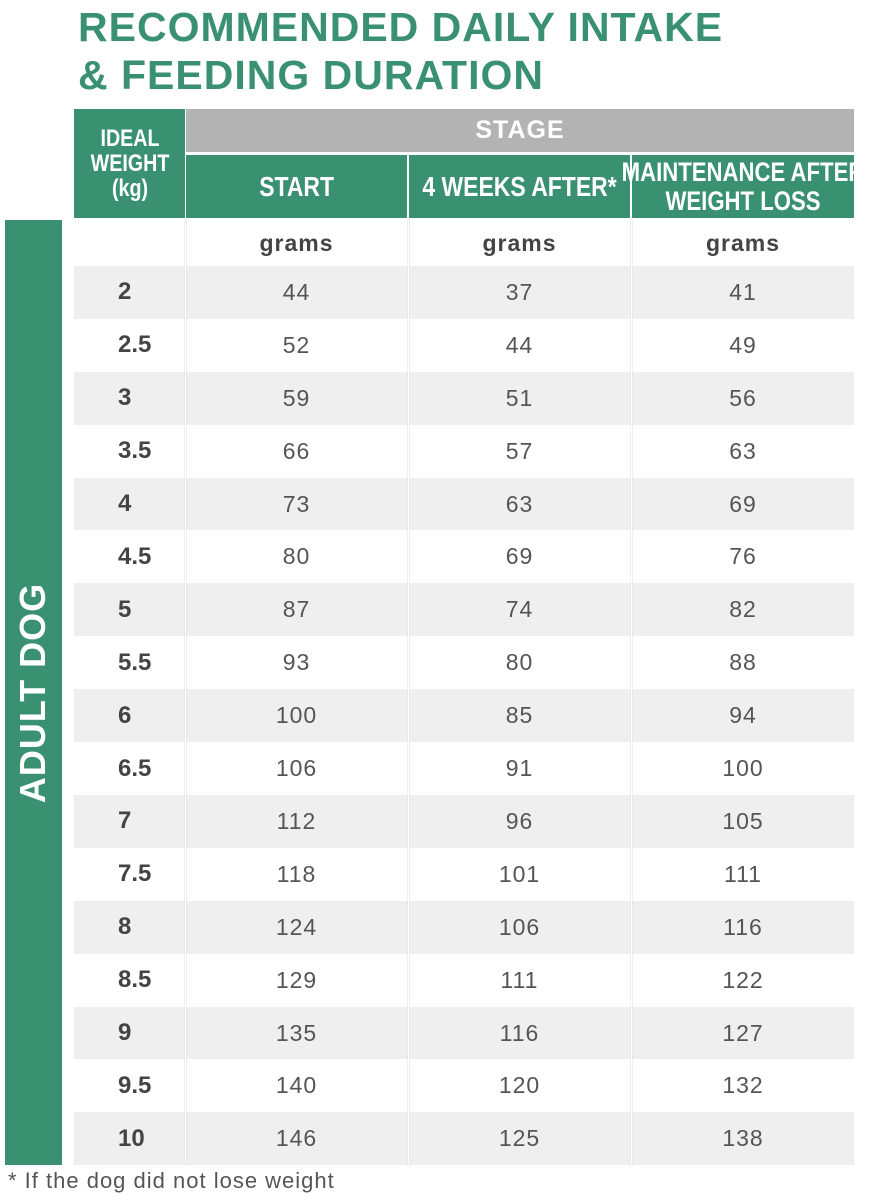 Image resolution: width=878 pixels, height=1200 pixels. I want to click on weight-value: 7, so click(125, 821).